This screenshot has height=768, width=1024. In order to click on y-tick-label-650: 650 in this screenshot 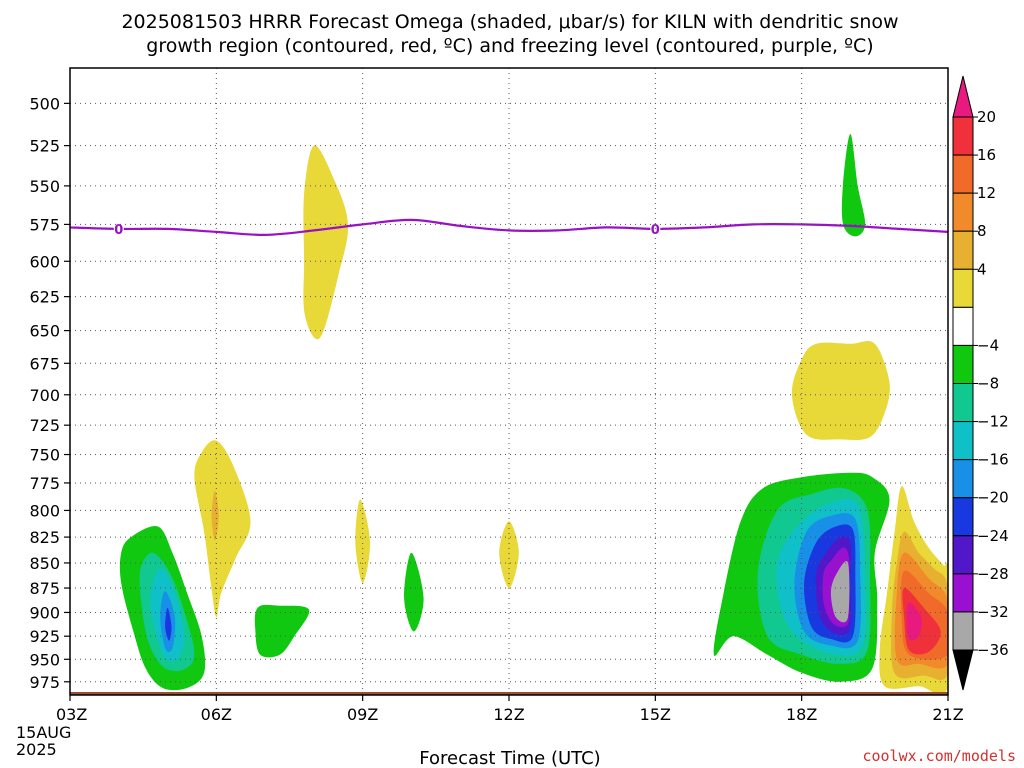, I will do `click(44, 331)`.